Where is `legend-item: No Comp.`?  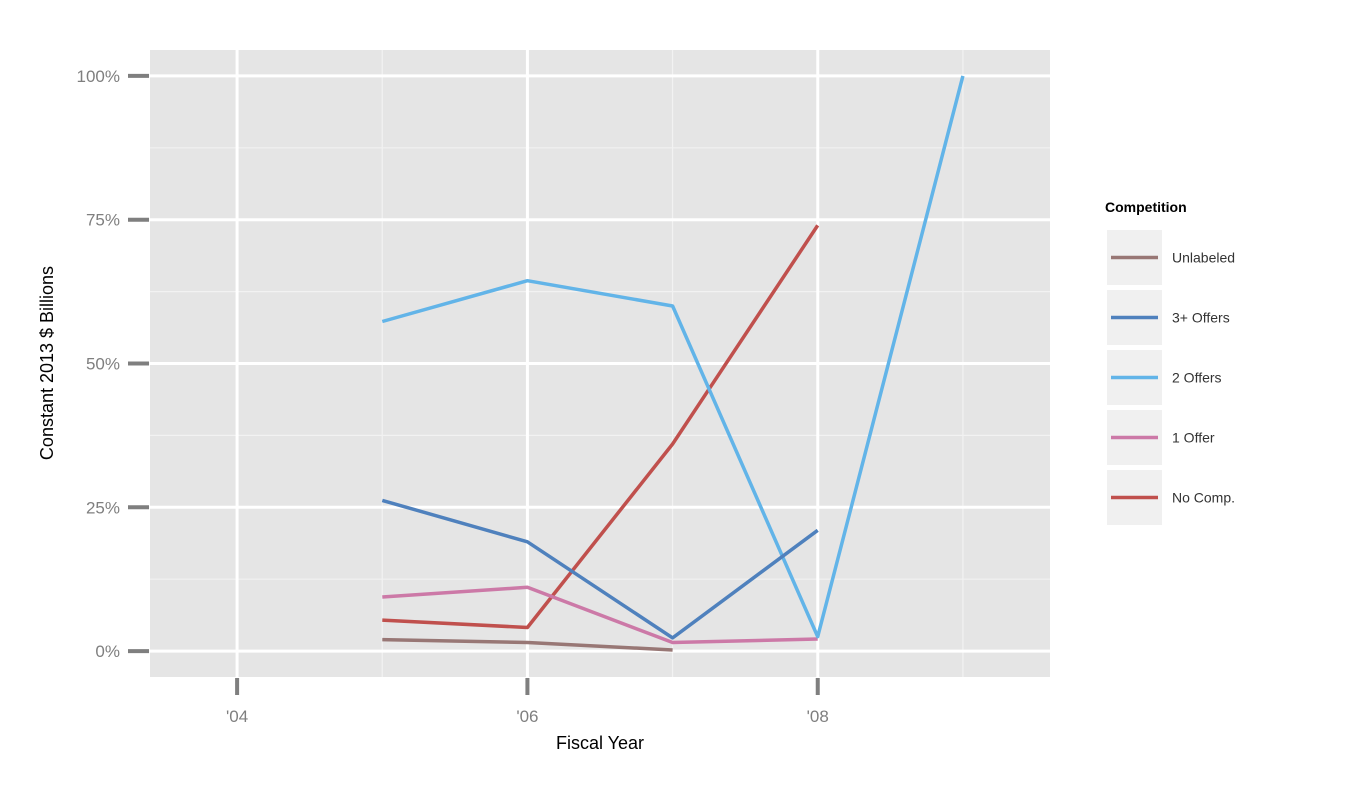 legend-item: No Comp. is located at coordinates (1171, 497).